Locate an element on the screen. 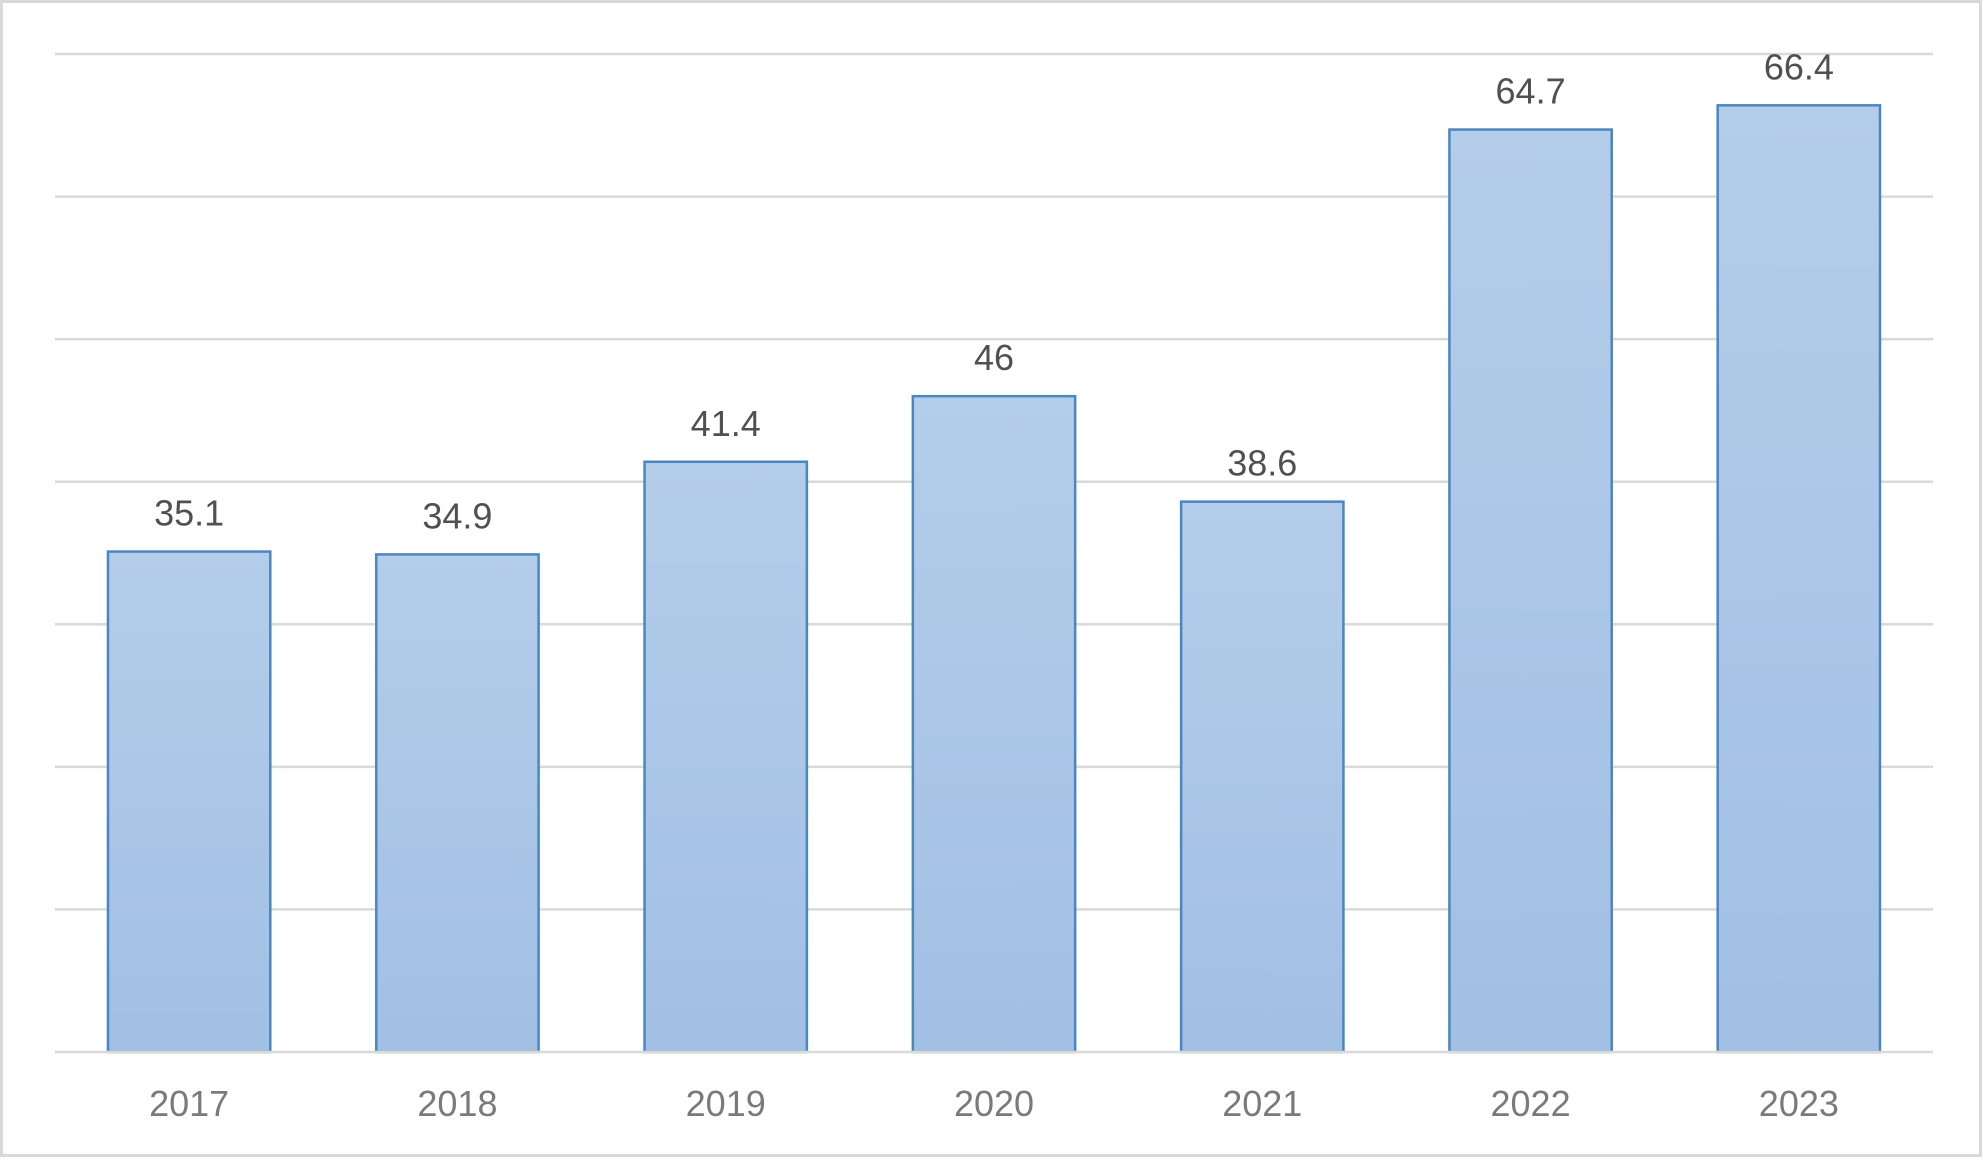 The width and height of the screenshot is (1982, 1160). data-label-2020: 46 is located at coordinates (994, 357).